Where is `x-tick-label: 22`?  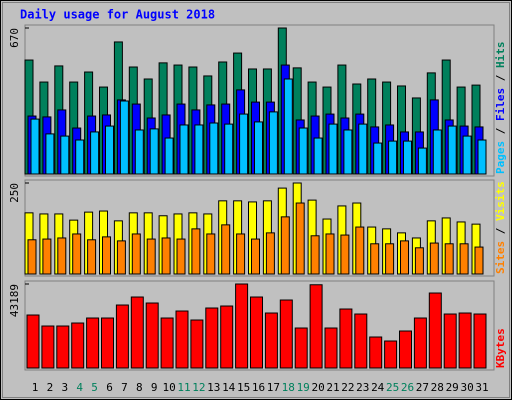
x-tick-label: 22 is located at coordinates (347, 387).